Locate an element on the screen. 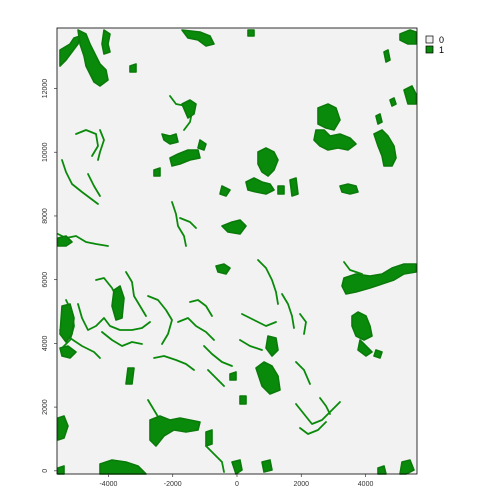 Image resolution: width=504 pixels, height=504 pixels. y-tick-label: 8000 is located at coordinates (45, 216).